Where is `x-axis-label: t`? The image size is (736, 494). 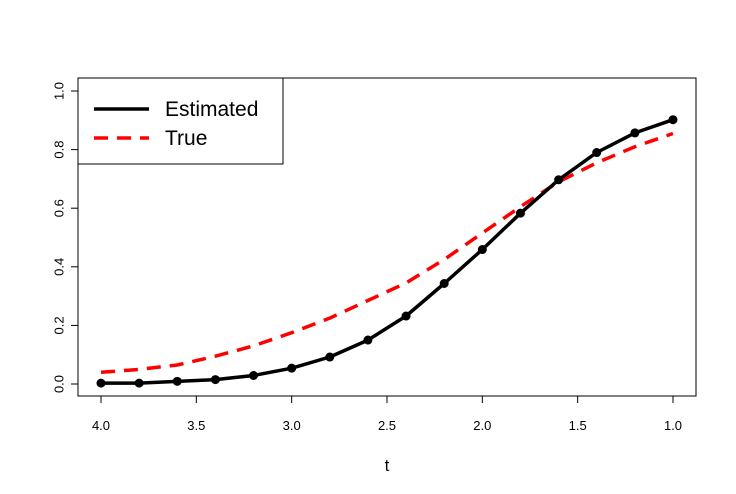
x-axis-label: t is located at coordinates (387, 465).